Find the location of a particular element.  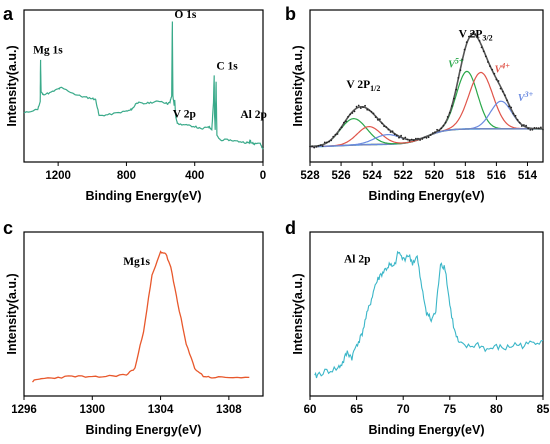

x-tick-label: 800 is located at coordinates (126, 176).